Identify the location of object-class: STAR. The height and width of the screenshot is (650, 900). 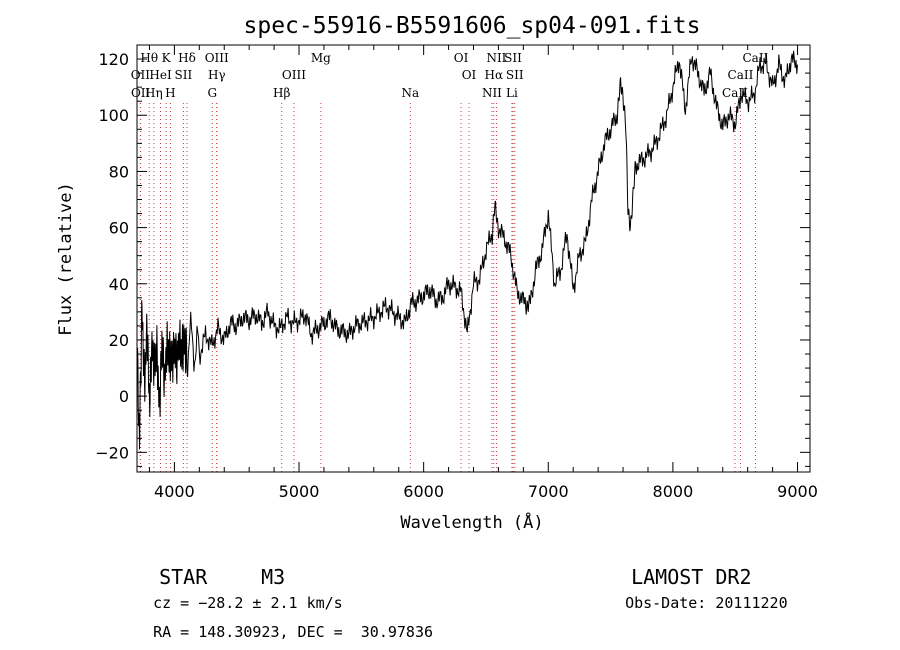
(171, 565).